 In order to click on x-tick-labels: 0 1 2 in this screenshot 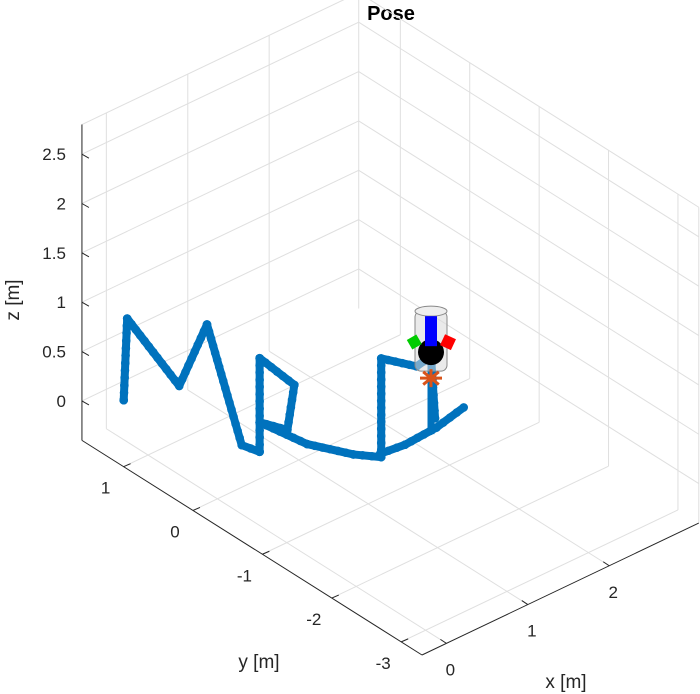, I will do `click(532, 631)`.